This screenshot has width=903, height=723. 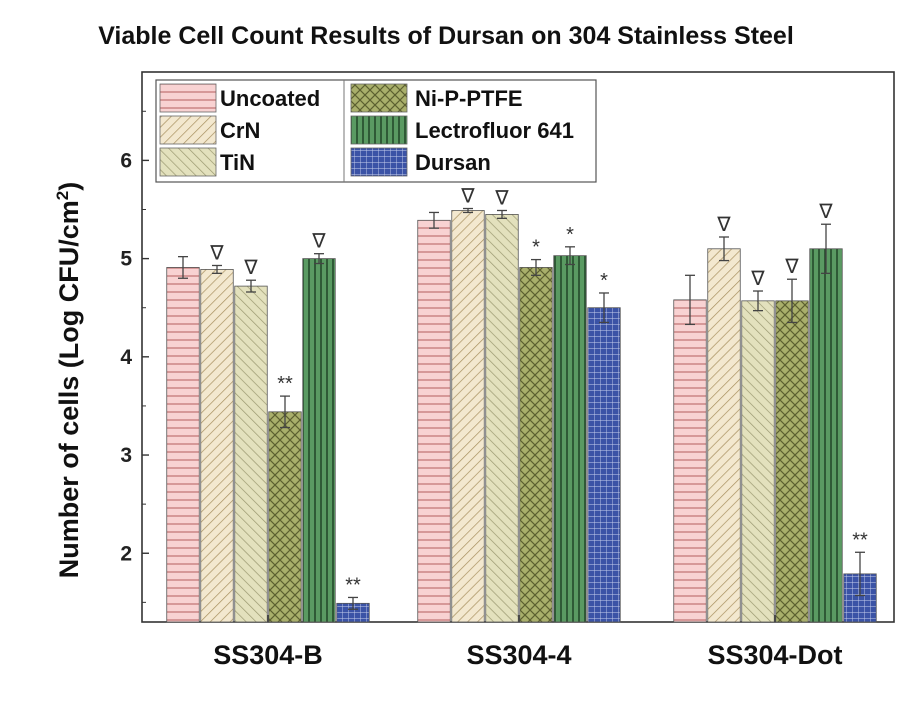 What do you see at coordinates (126, 160) in the screenshot?
I see `y-tick-label: 6` at bounding box center [126, 160].